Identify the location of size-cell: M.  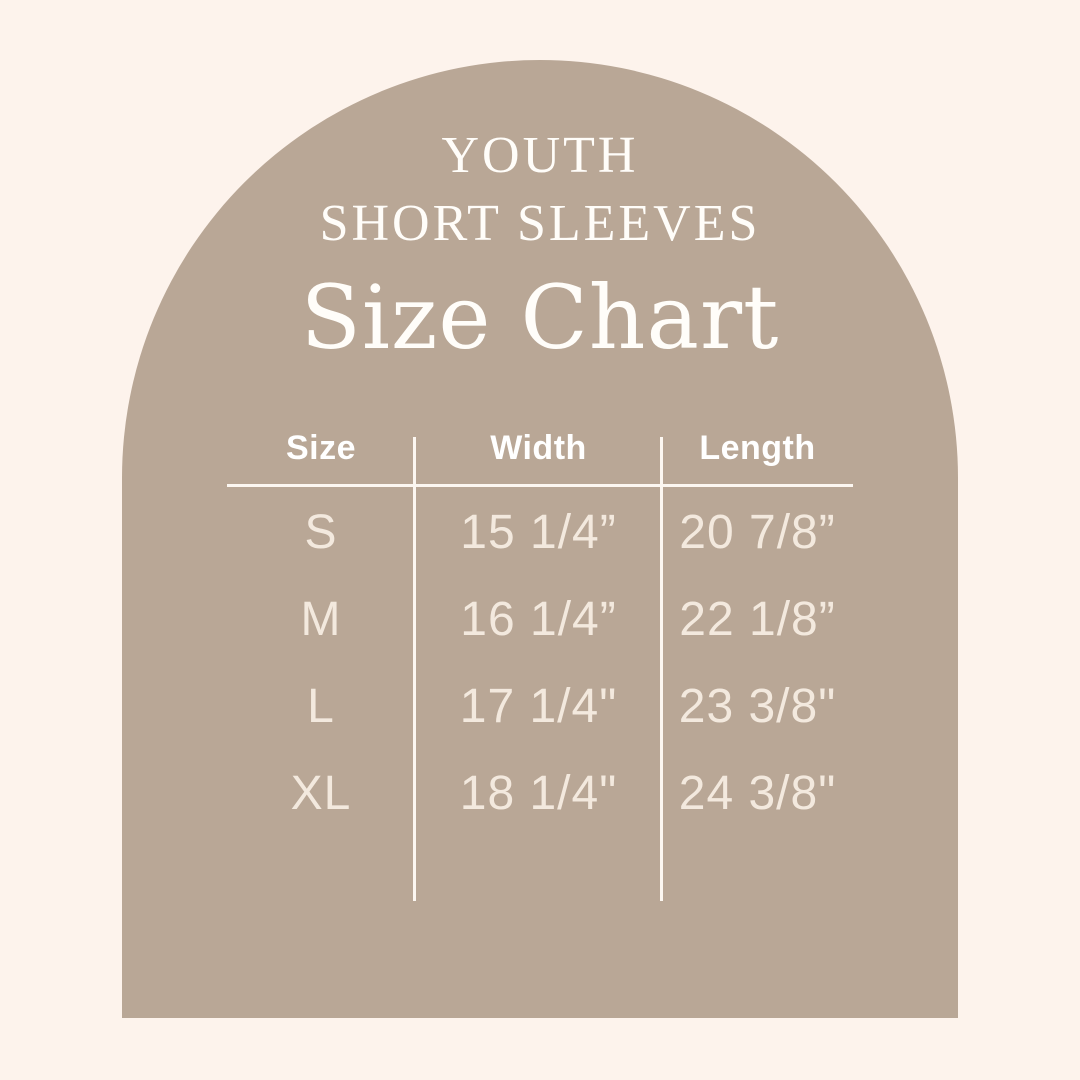
(321, 619).